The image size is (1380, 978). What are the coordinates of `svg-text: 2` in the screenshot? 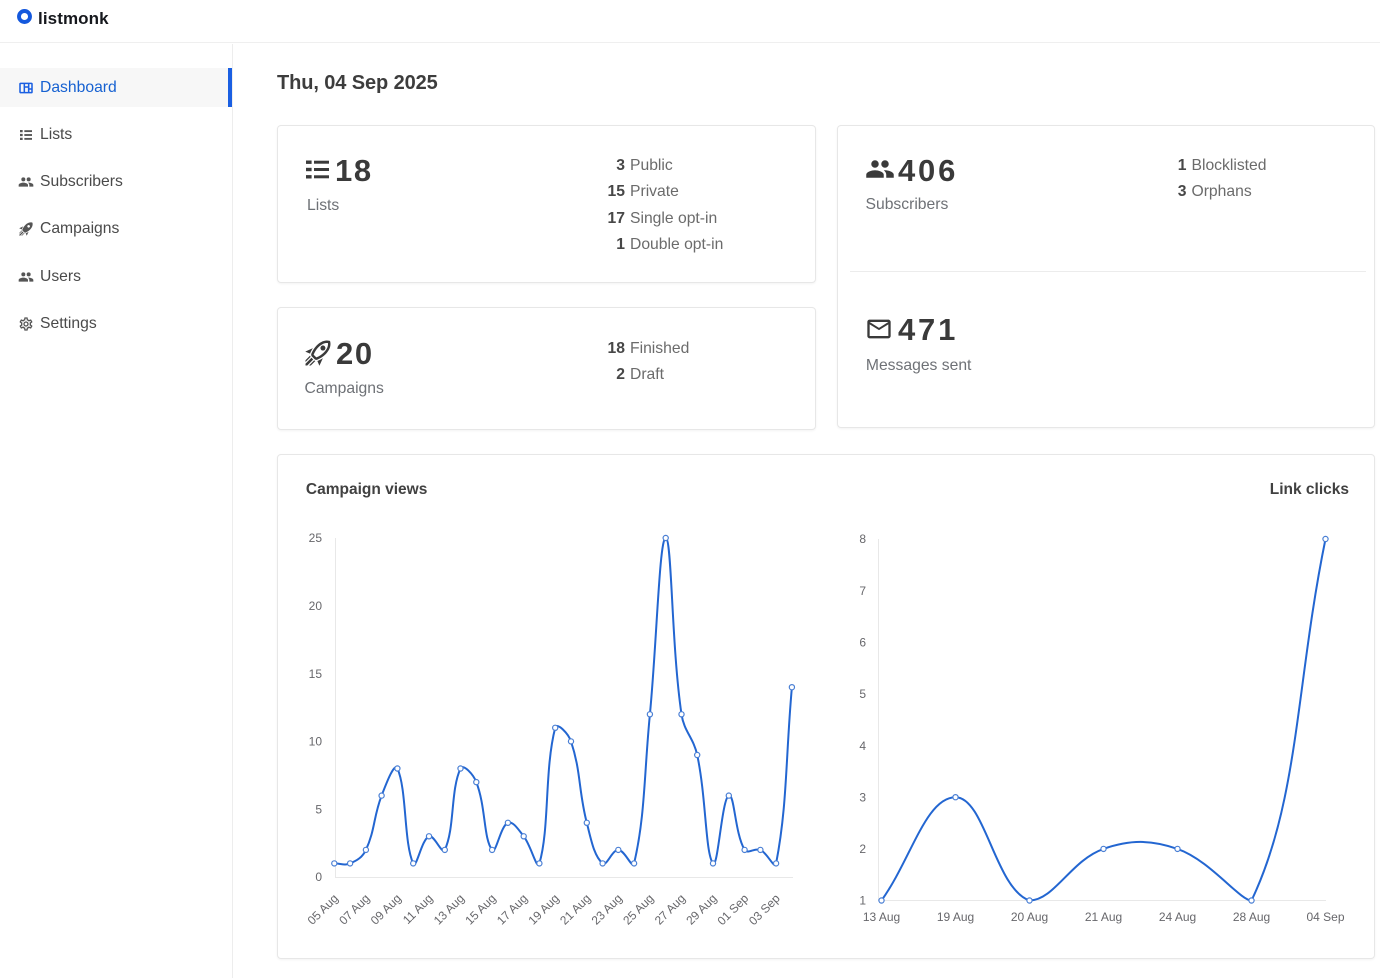 It's located at (862, 849).